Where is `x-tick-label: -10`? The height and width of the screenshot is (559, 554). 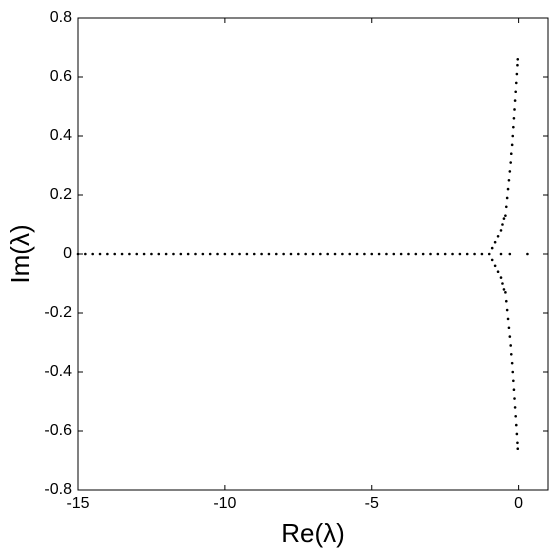 x-tick-label: -10 is located at coordinates (224, 503).